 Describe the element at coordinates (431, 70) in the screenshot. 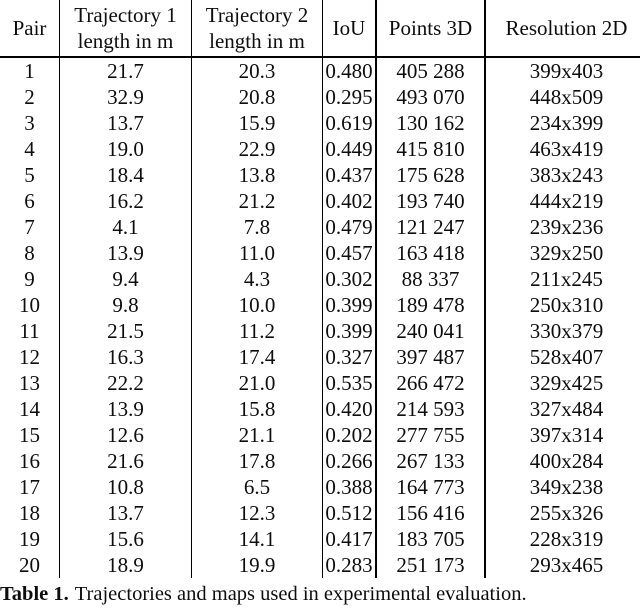

I see `cell-points-3d: 405 288` at that location.